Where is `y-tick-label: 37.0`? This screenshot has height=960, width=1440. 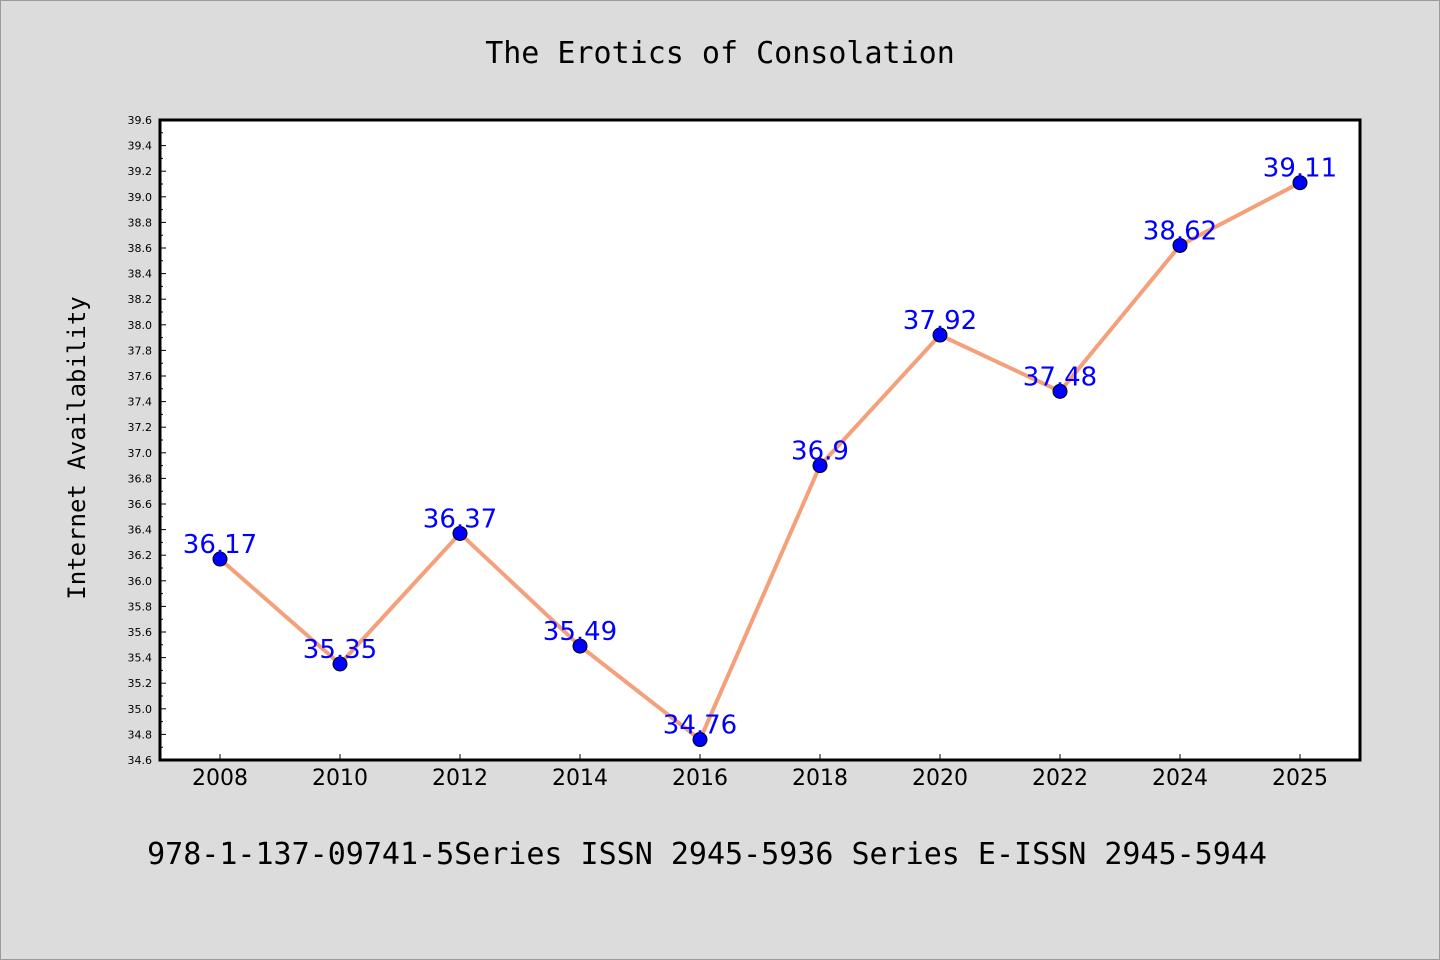 y-tick-label: 37.0 is located at coordinates (140, 453).